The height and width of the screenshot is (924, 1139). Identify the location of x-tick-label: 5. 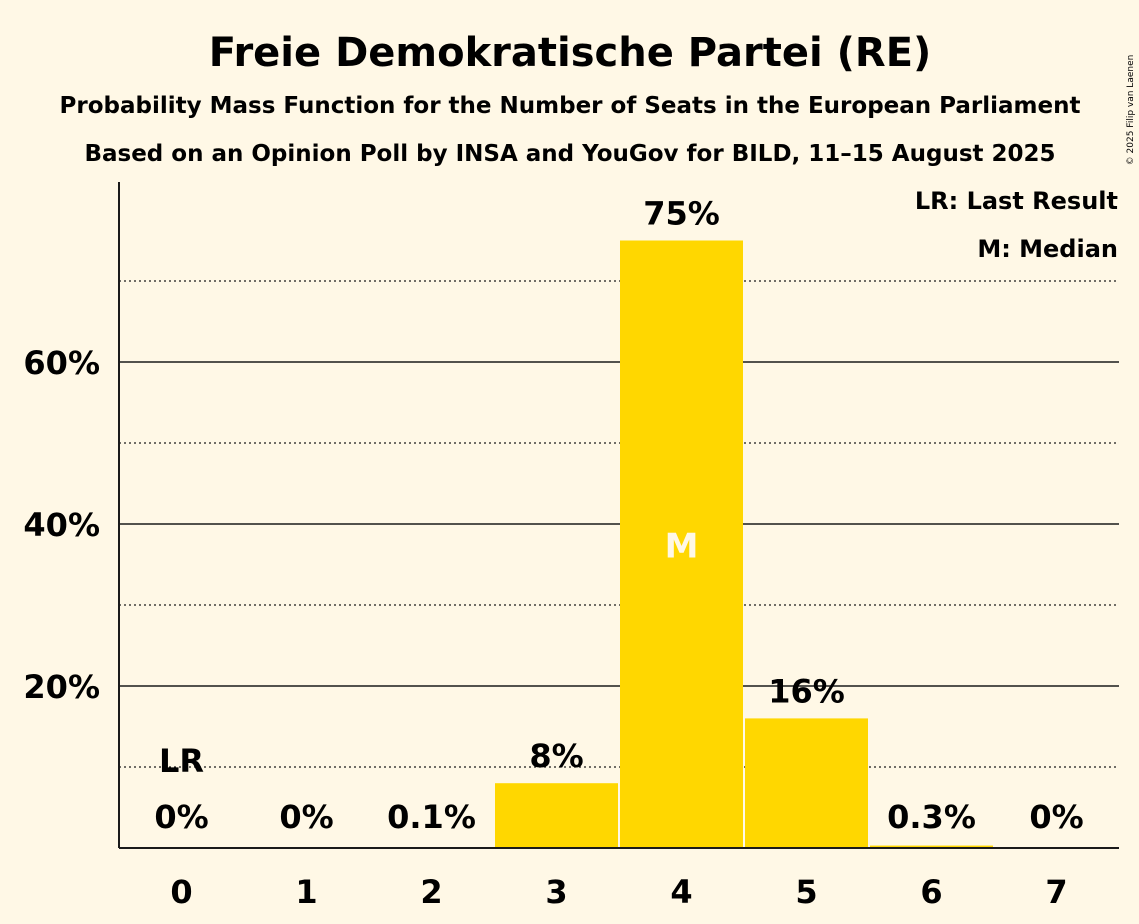
(806, 892).